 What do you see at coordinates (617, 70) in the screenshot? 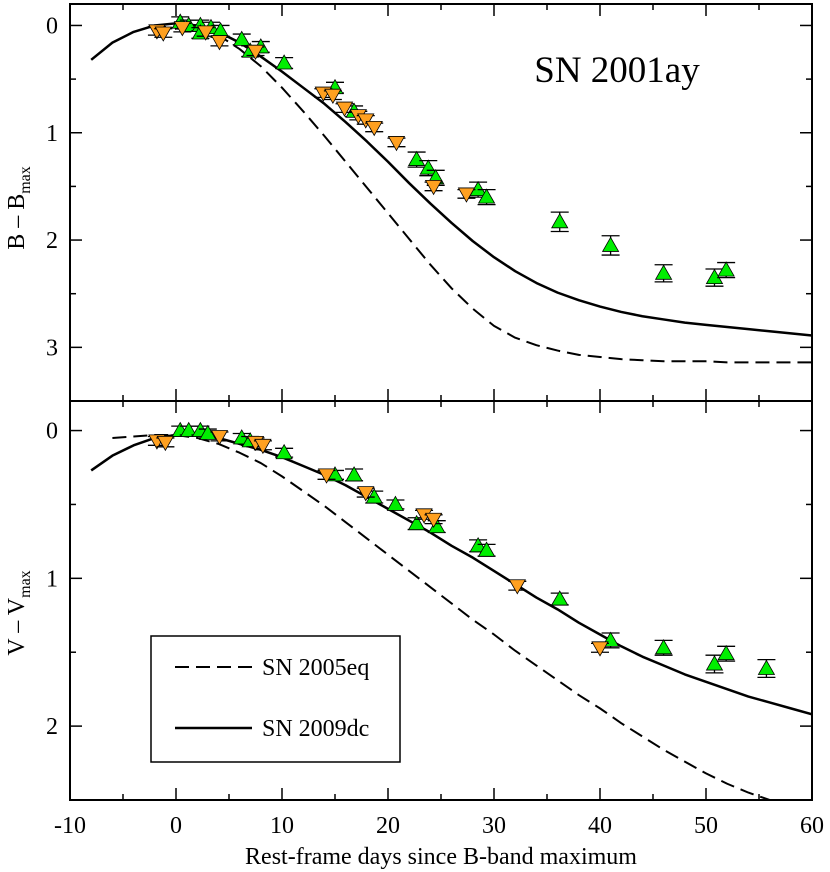
I see `chart-title: SN 2001ay` at bounding box center [617, 70].